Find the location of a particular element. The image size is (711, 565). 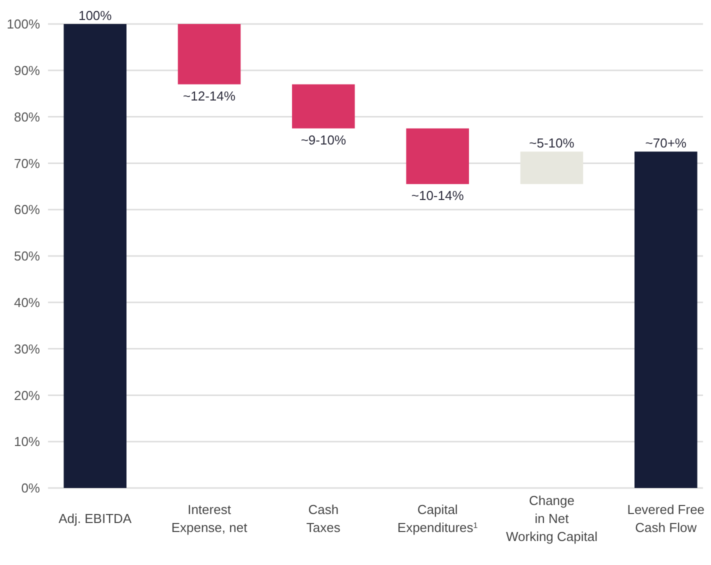

annotation: ~70+% is located at coordinates (666, 143).